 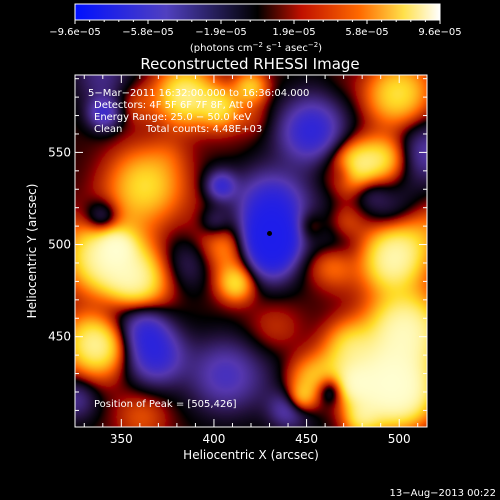 What do you see at coordinates (399, 439) in the screenshot?
I see `x-tick-label: 500` at bounding box center [399, 439].